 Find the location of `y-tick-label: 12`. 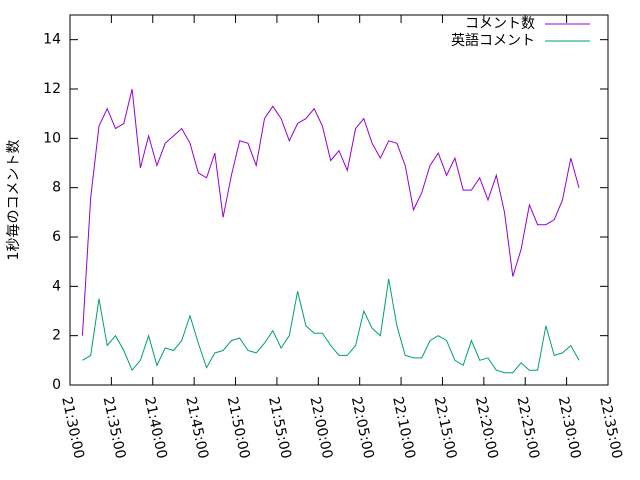

y-tick-label: 12 is located at coordinates (52, 89).